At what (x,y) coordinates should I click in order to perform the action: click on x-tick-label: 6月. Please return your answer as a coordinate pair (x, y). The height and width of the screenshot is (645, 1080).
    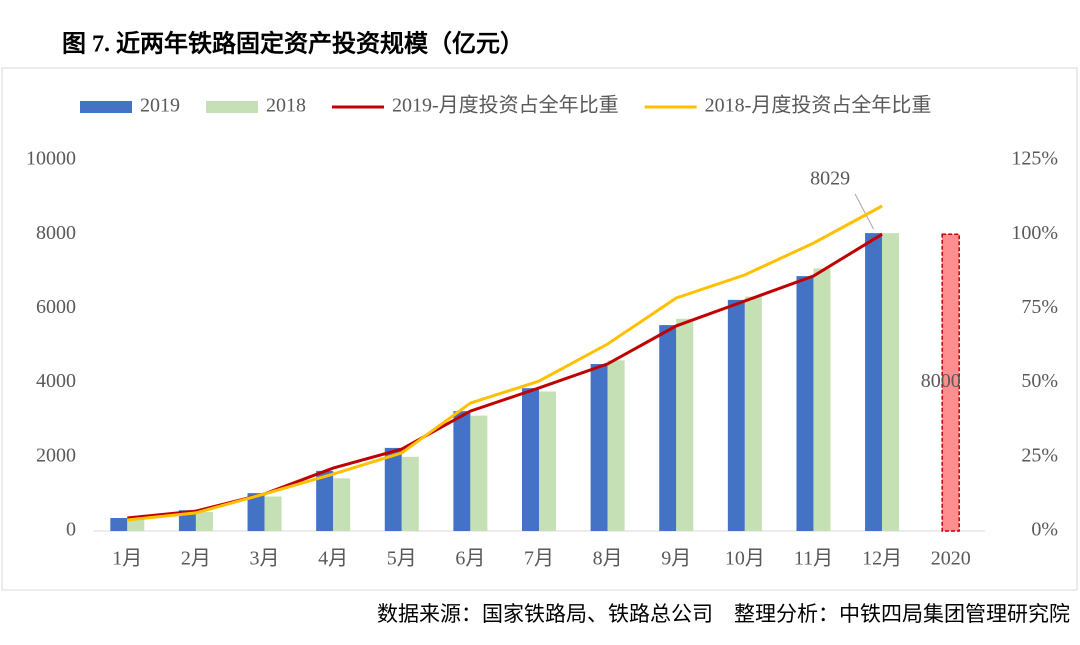
    Looking at the image, I should click on (470, 559).